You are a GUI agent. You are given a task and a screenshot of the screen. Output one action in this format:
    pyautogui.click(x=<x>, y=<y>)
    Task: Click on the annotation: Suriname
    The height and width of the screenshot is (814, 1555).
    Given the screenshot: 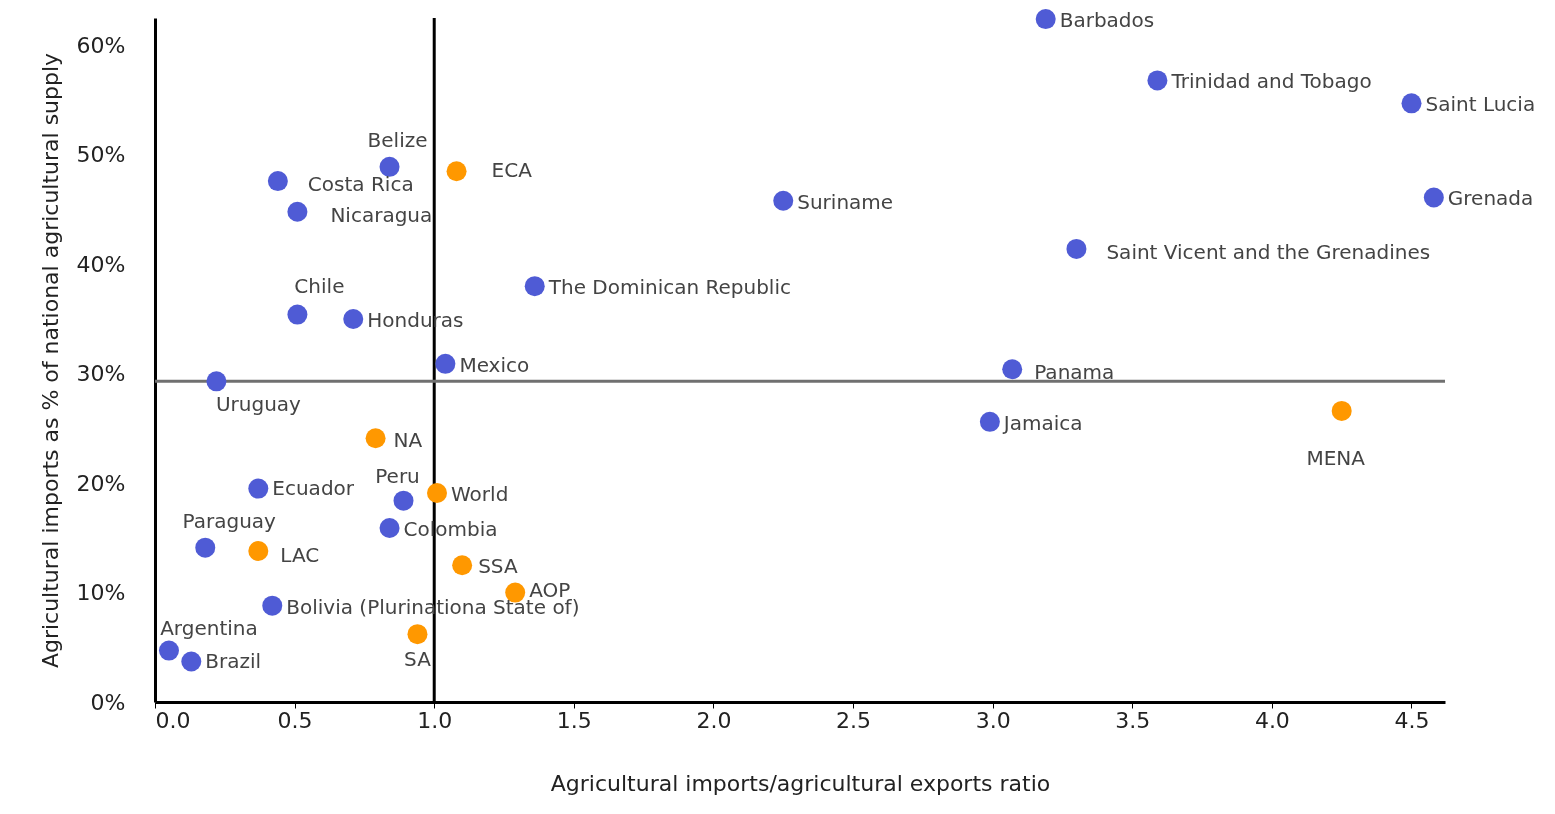 What is the action you would take?
    pyautogui.click(x=845, y=201)
    